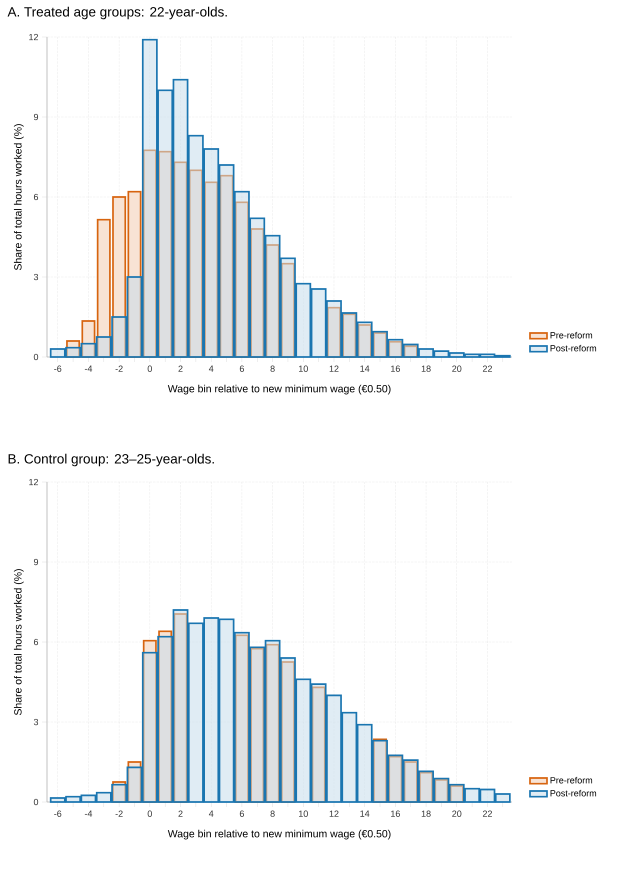  What do you see at coordinates (111, 460) in the screenshot?
I see `chart-title: B. Control group: 23–25-year-olds.` at bounding box center [111, 460].